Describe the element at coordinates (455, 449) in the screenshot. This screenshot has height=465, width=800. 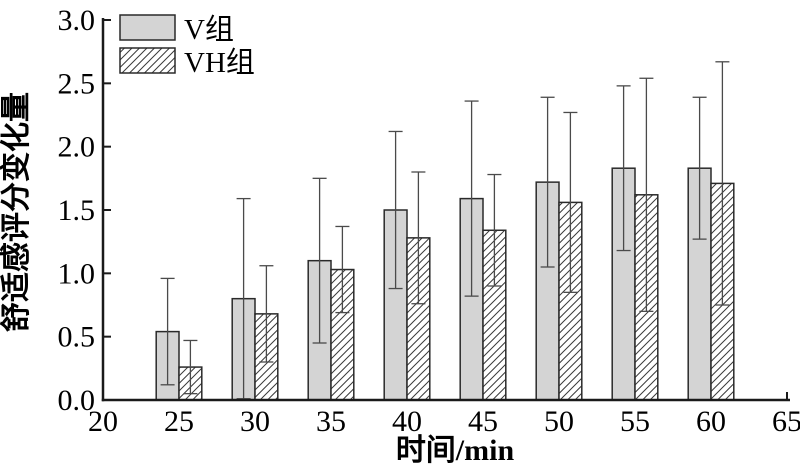
I see `x-axis-title: 时间/min` at that location.